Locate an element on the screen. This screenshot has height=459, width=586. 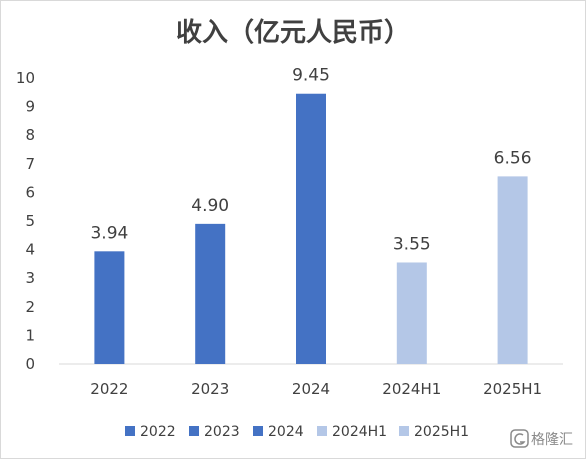
y-tick-label: 3 is located at coordinates (30, 278).